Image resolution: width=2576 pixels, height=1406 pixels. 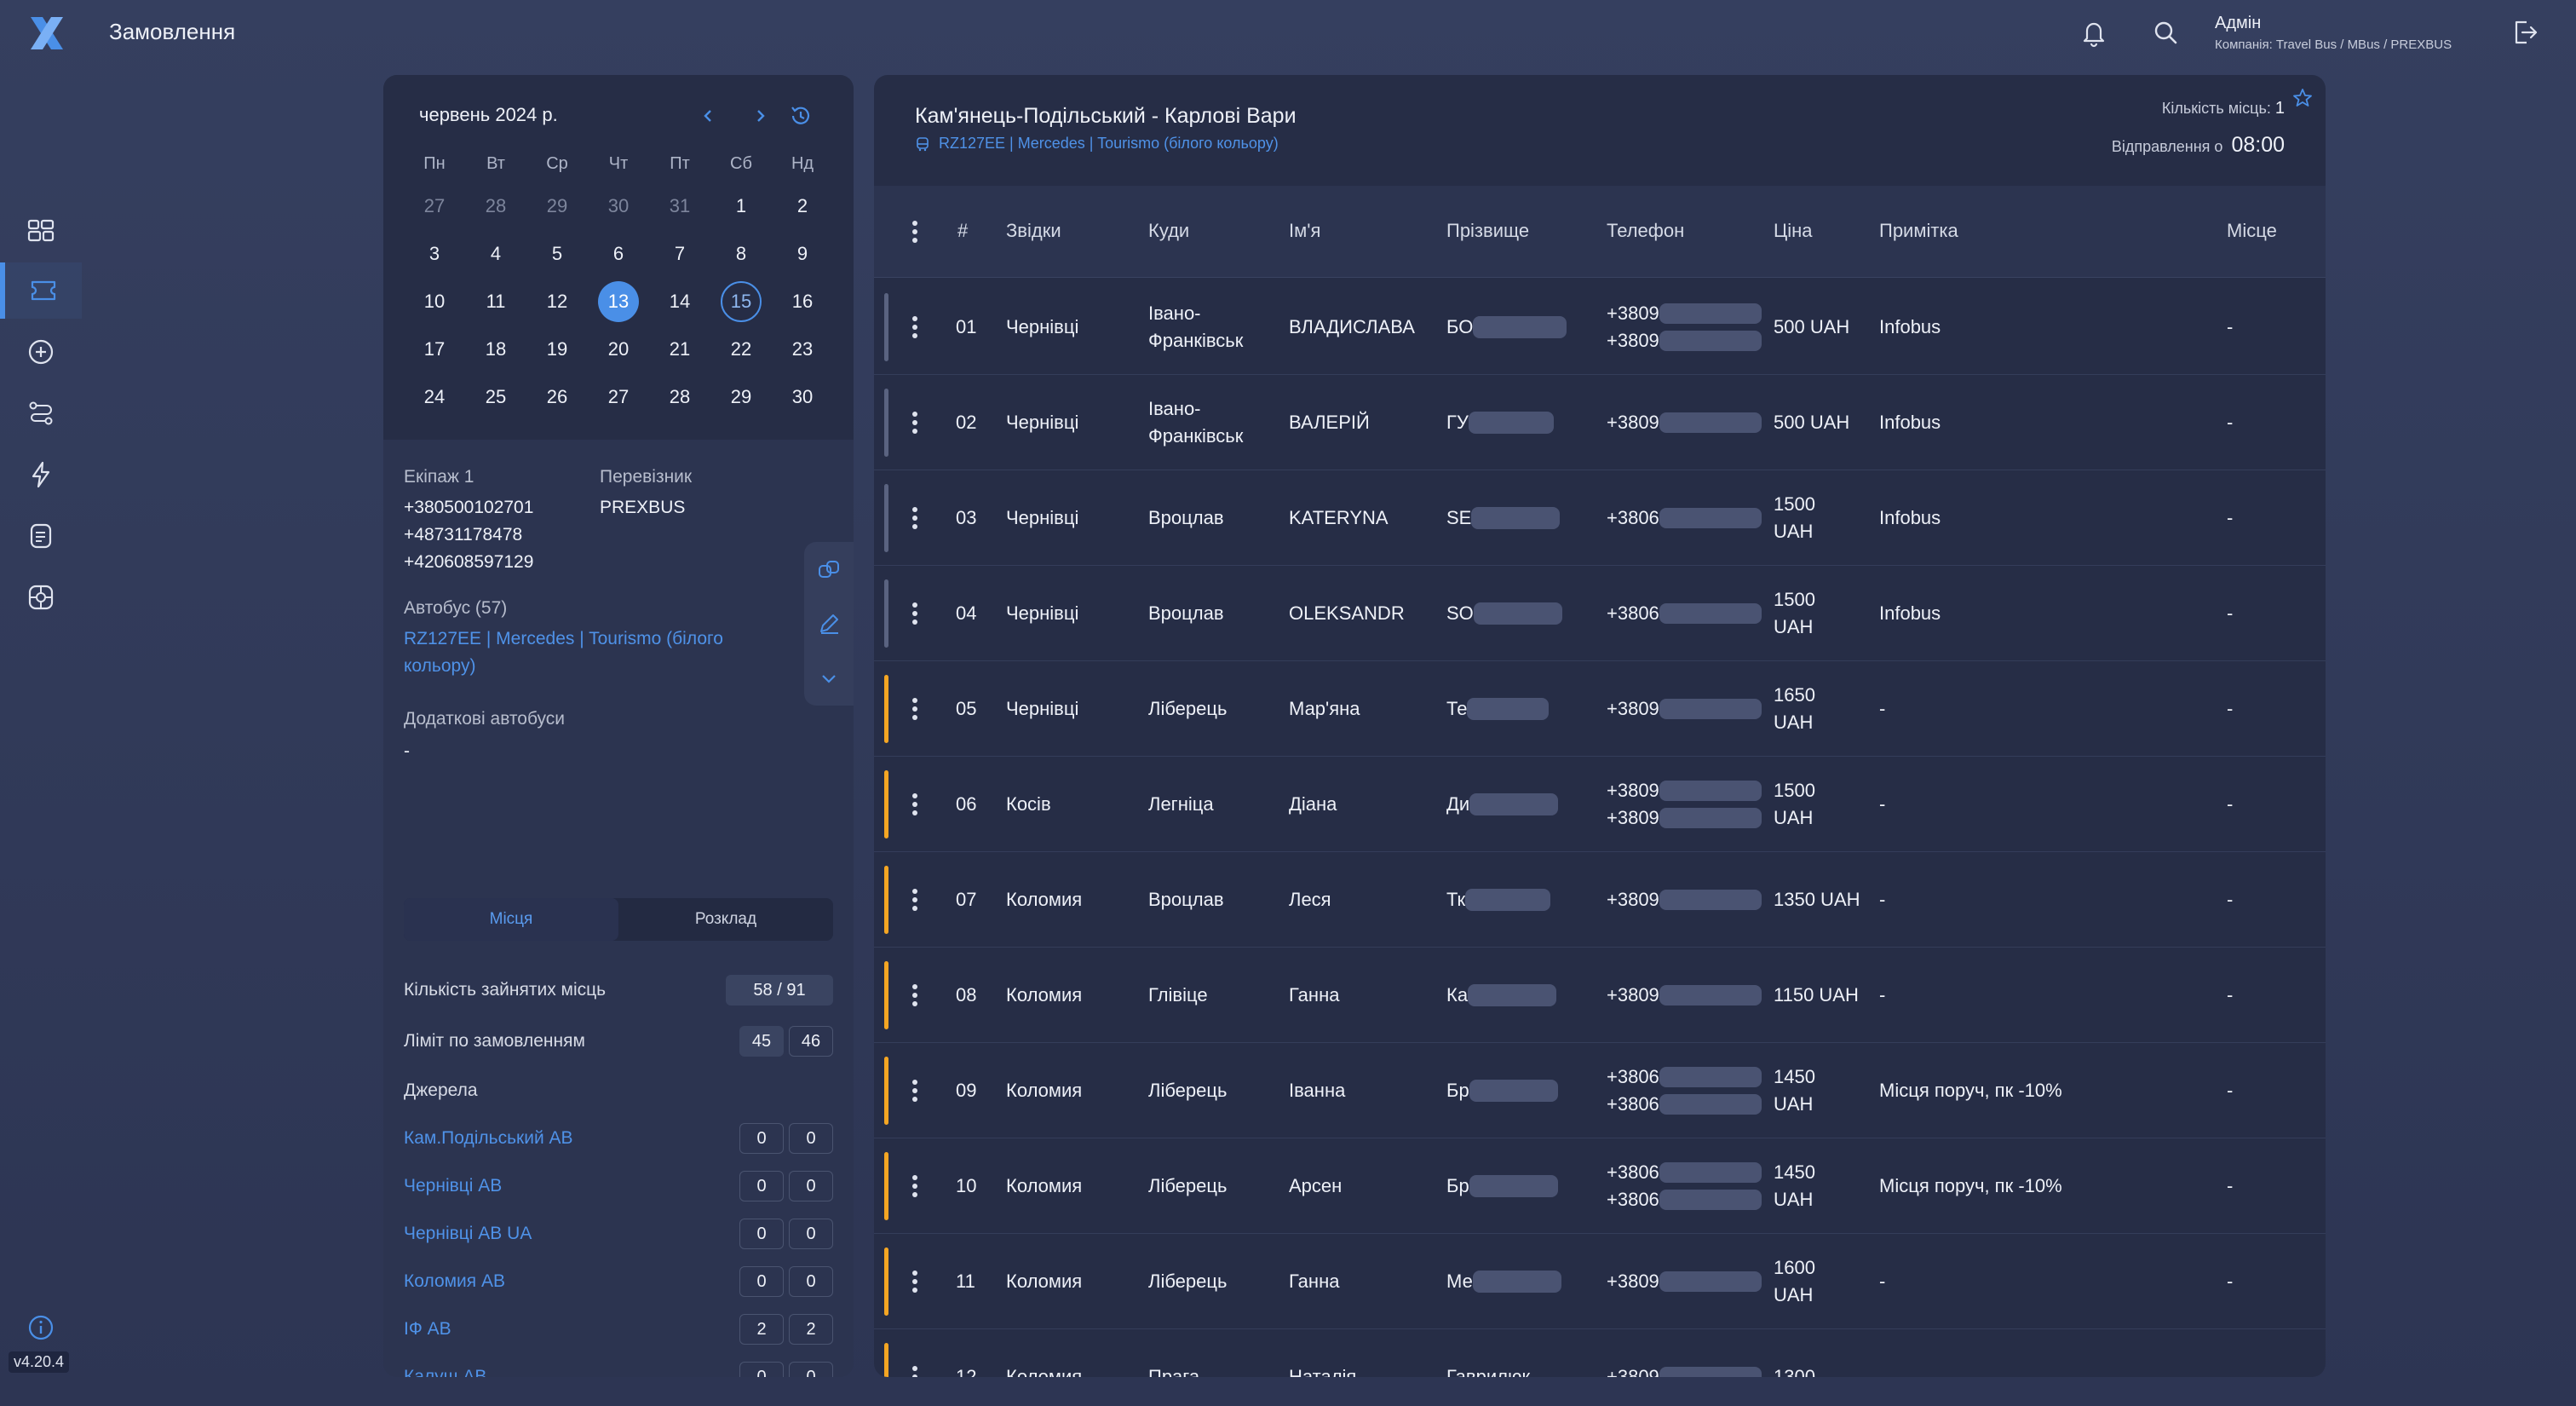 I want to click on calendar-day: 5, so click(x=557, y=253).